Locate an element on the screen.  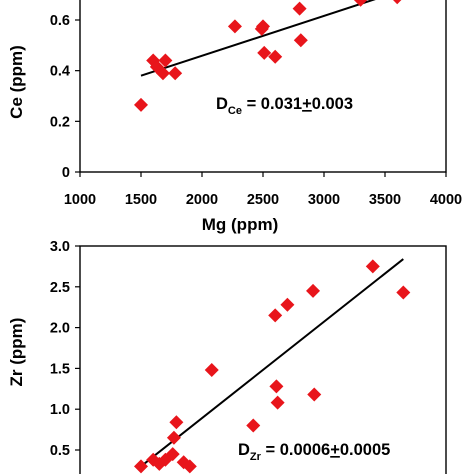
ce-annotation-plusminus: + is located at coordinates (307, 104).